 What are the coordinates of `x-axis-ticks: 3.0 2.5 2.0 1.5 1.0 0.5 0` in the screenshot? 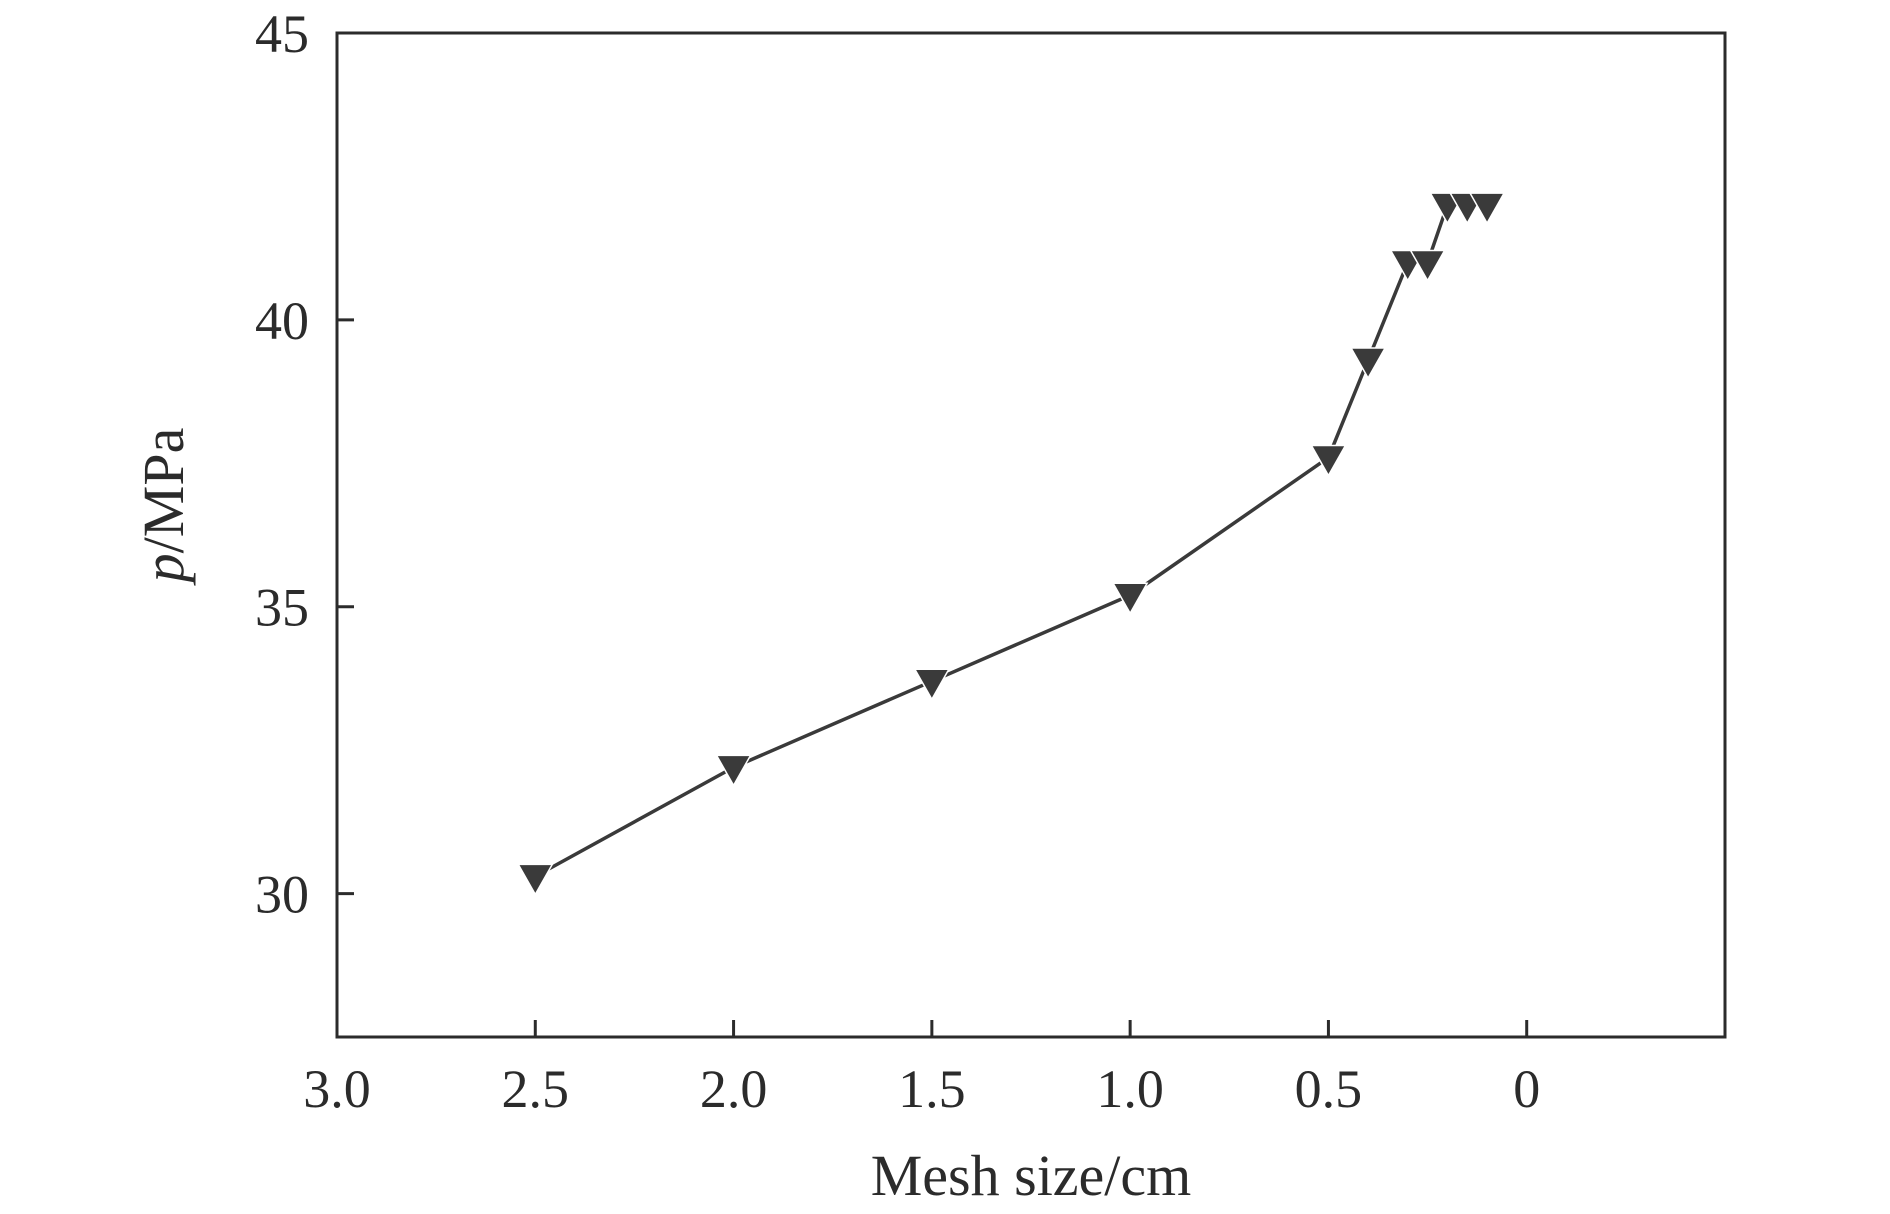 It's located at (921, 1069).